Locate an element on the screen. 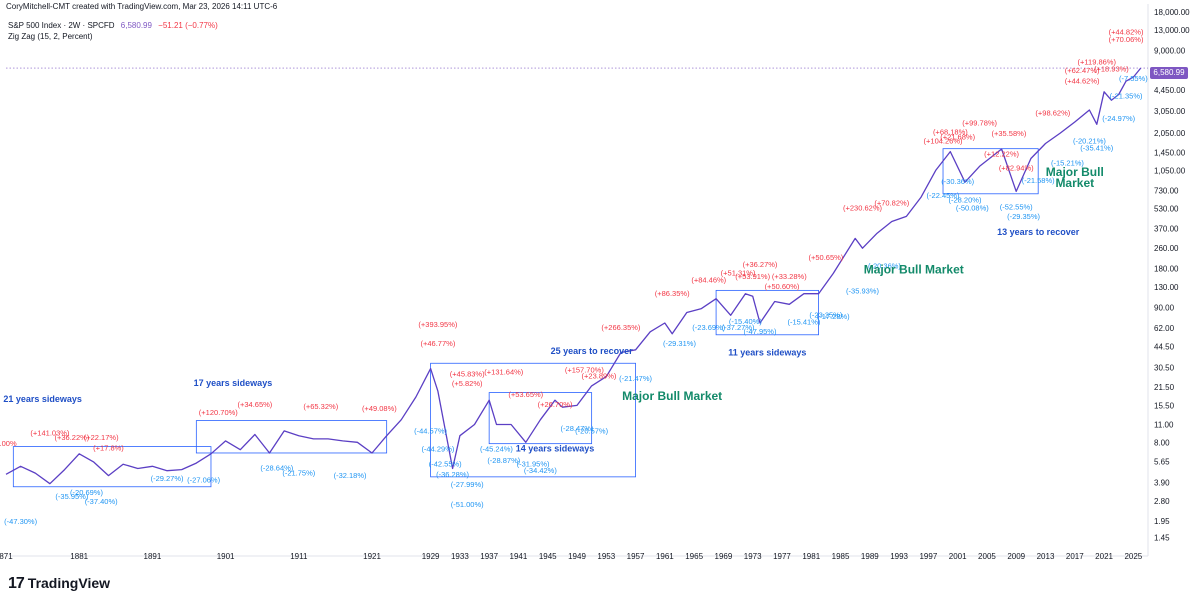 Image resolution: width=1199 pixels, height=601 pixels. zigzag-up-label: (+98.62%) is located at coordinates (1052, 113).